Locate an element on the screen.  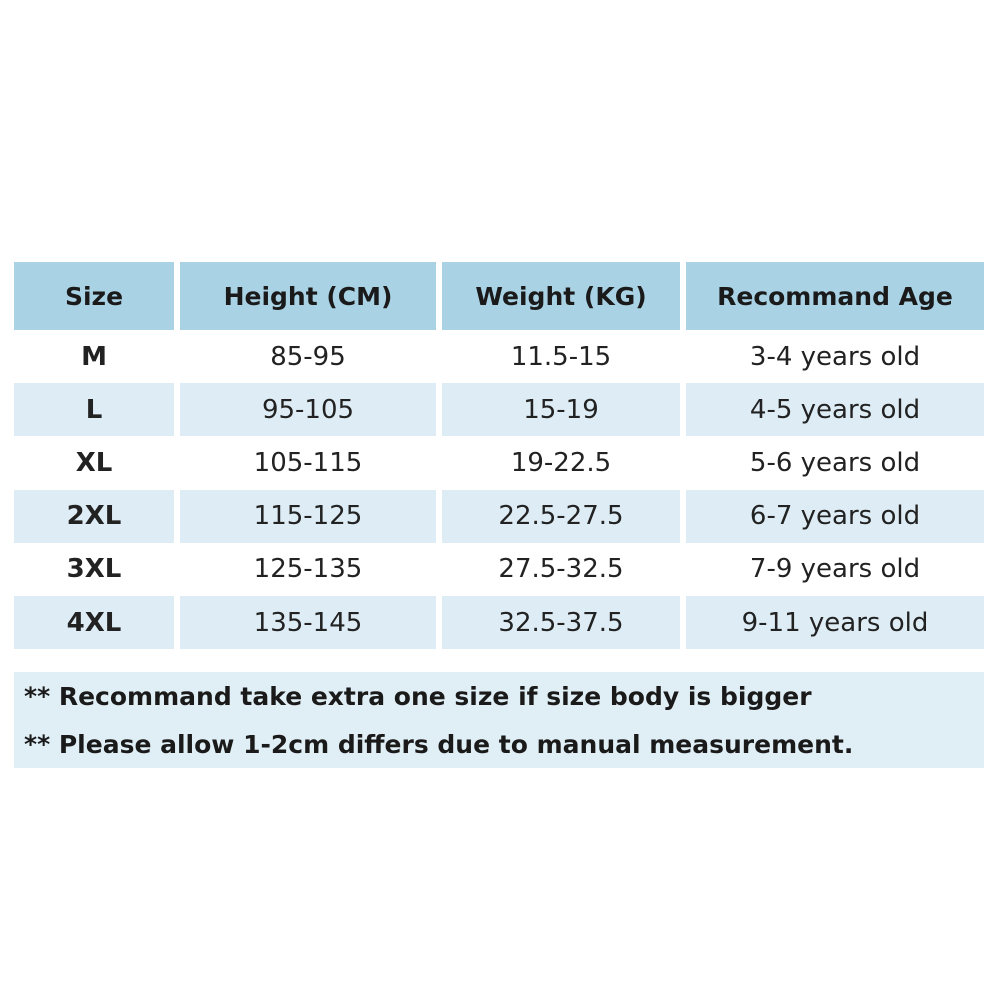
header-cell: Size is located at coordinates (94, 296).